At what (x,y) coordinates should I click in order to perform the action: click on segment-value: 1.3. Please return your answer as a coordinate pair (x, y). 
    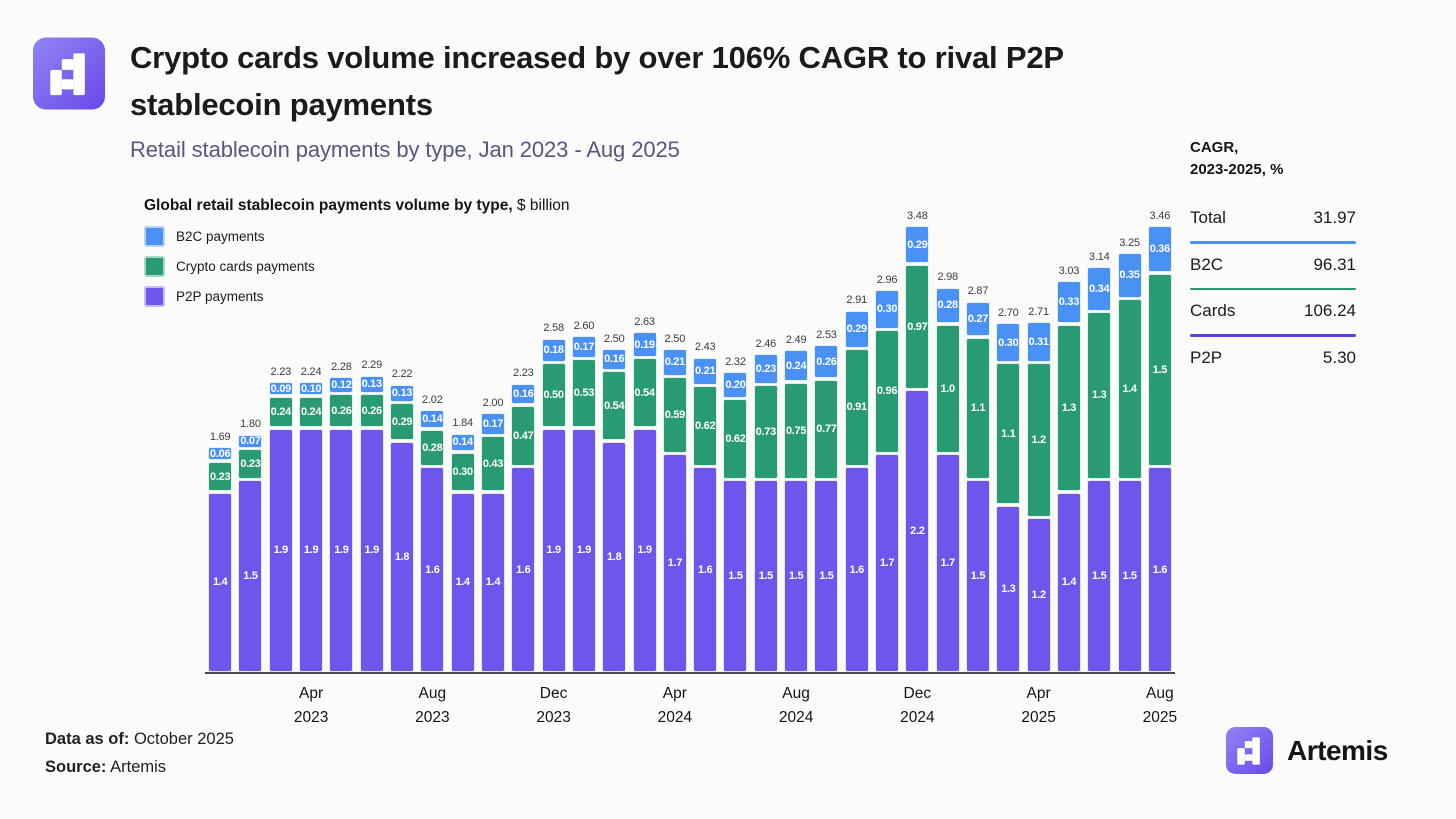
    Looking at the image, I should click on (1008, 588).